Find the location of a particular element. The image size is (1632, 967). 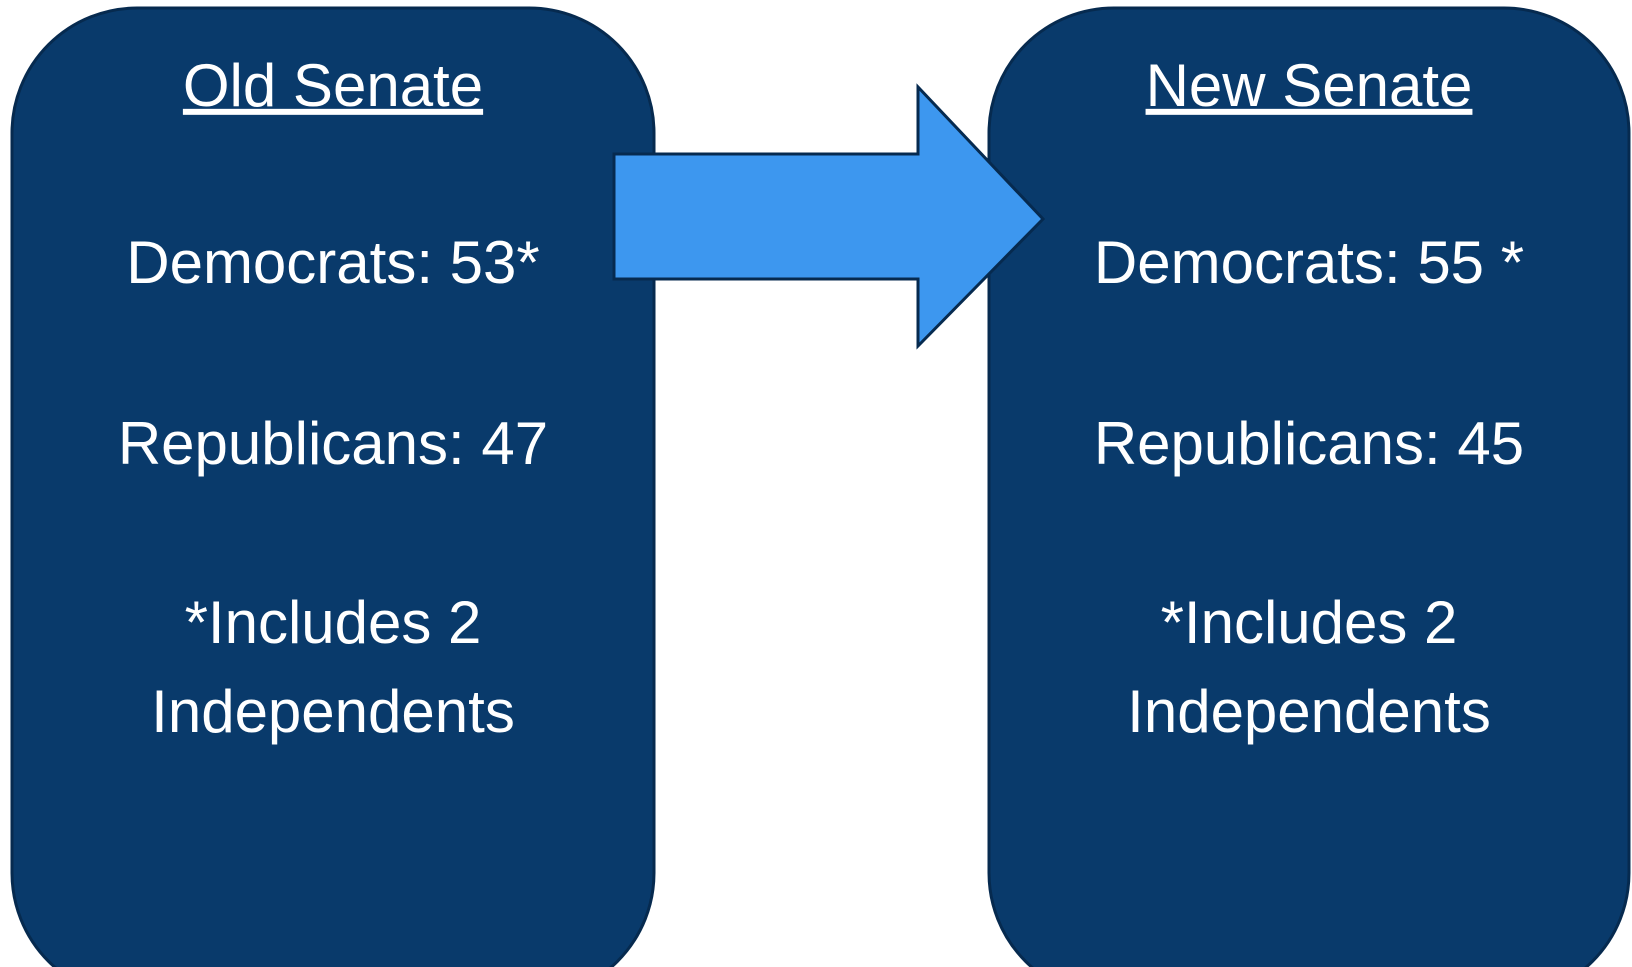

arrow is located at coordinates (829, 216).